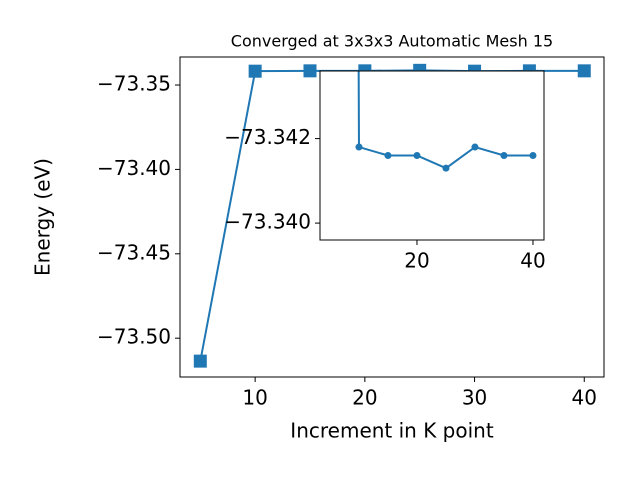 The height and width of the screenshot is (480, 640). What do you see at coordinates (134, 337) in the screenshot?
I see `y-tick-label: −73.50` at bounding box center [134, 337].